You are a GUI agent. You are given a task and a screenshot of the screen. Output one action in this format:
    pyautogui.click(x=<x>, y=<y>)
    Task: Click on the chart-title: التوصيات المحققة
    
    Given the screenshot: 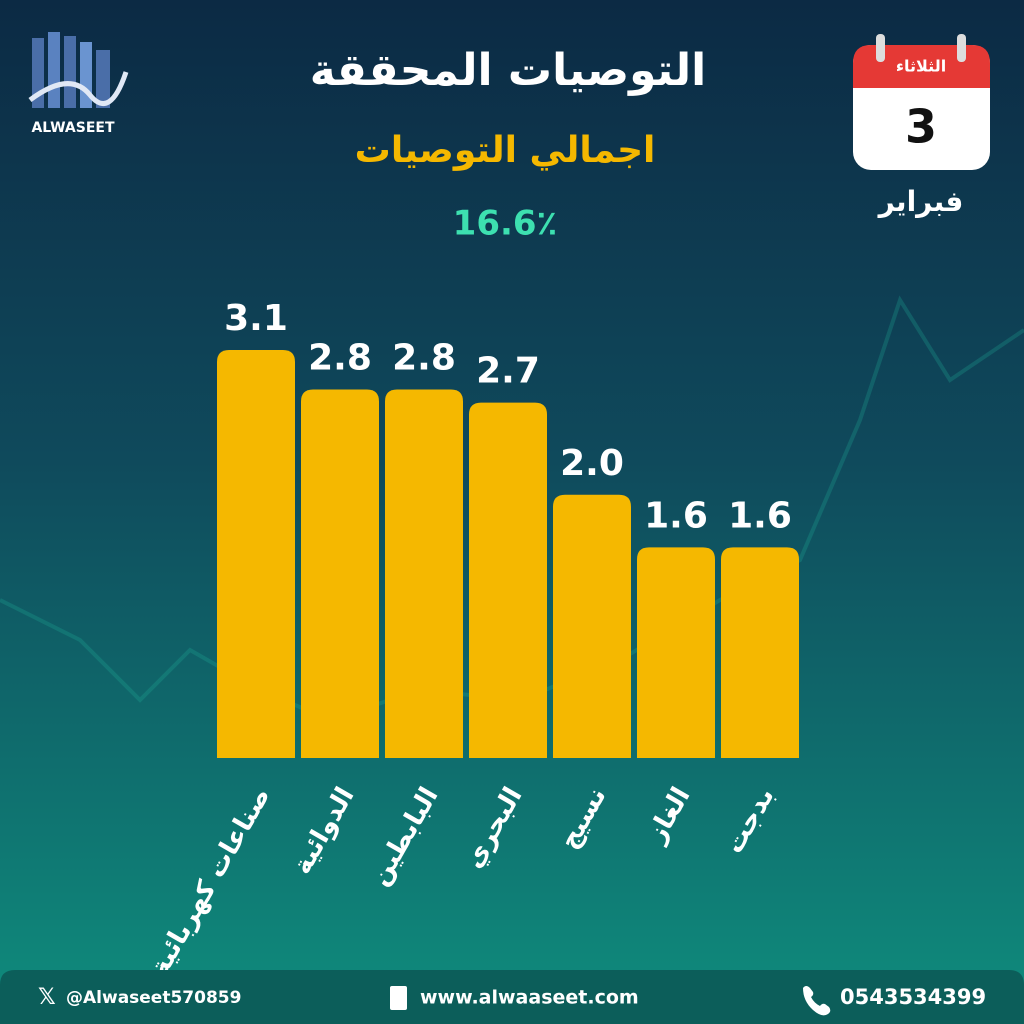 What is the action you would take?
    pyautogui.click(x=508, y=70)
    